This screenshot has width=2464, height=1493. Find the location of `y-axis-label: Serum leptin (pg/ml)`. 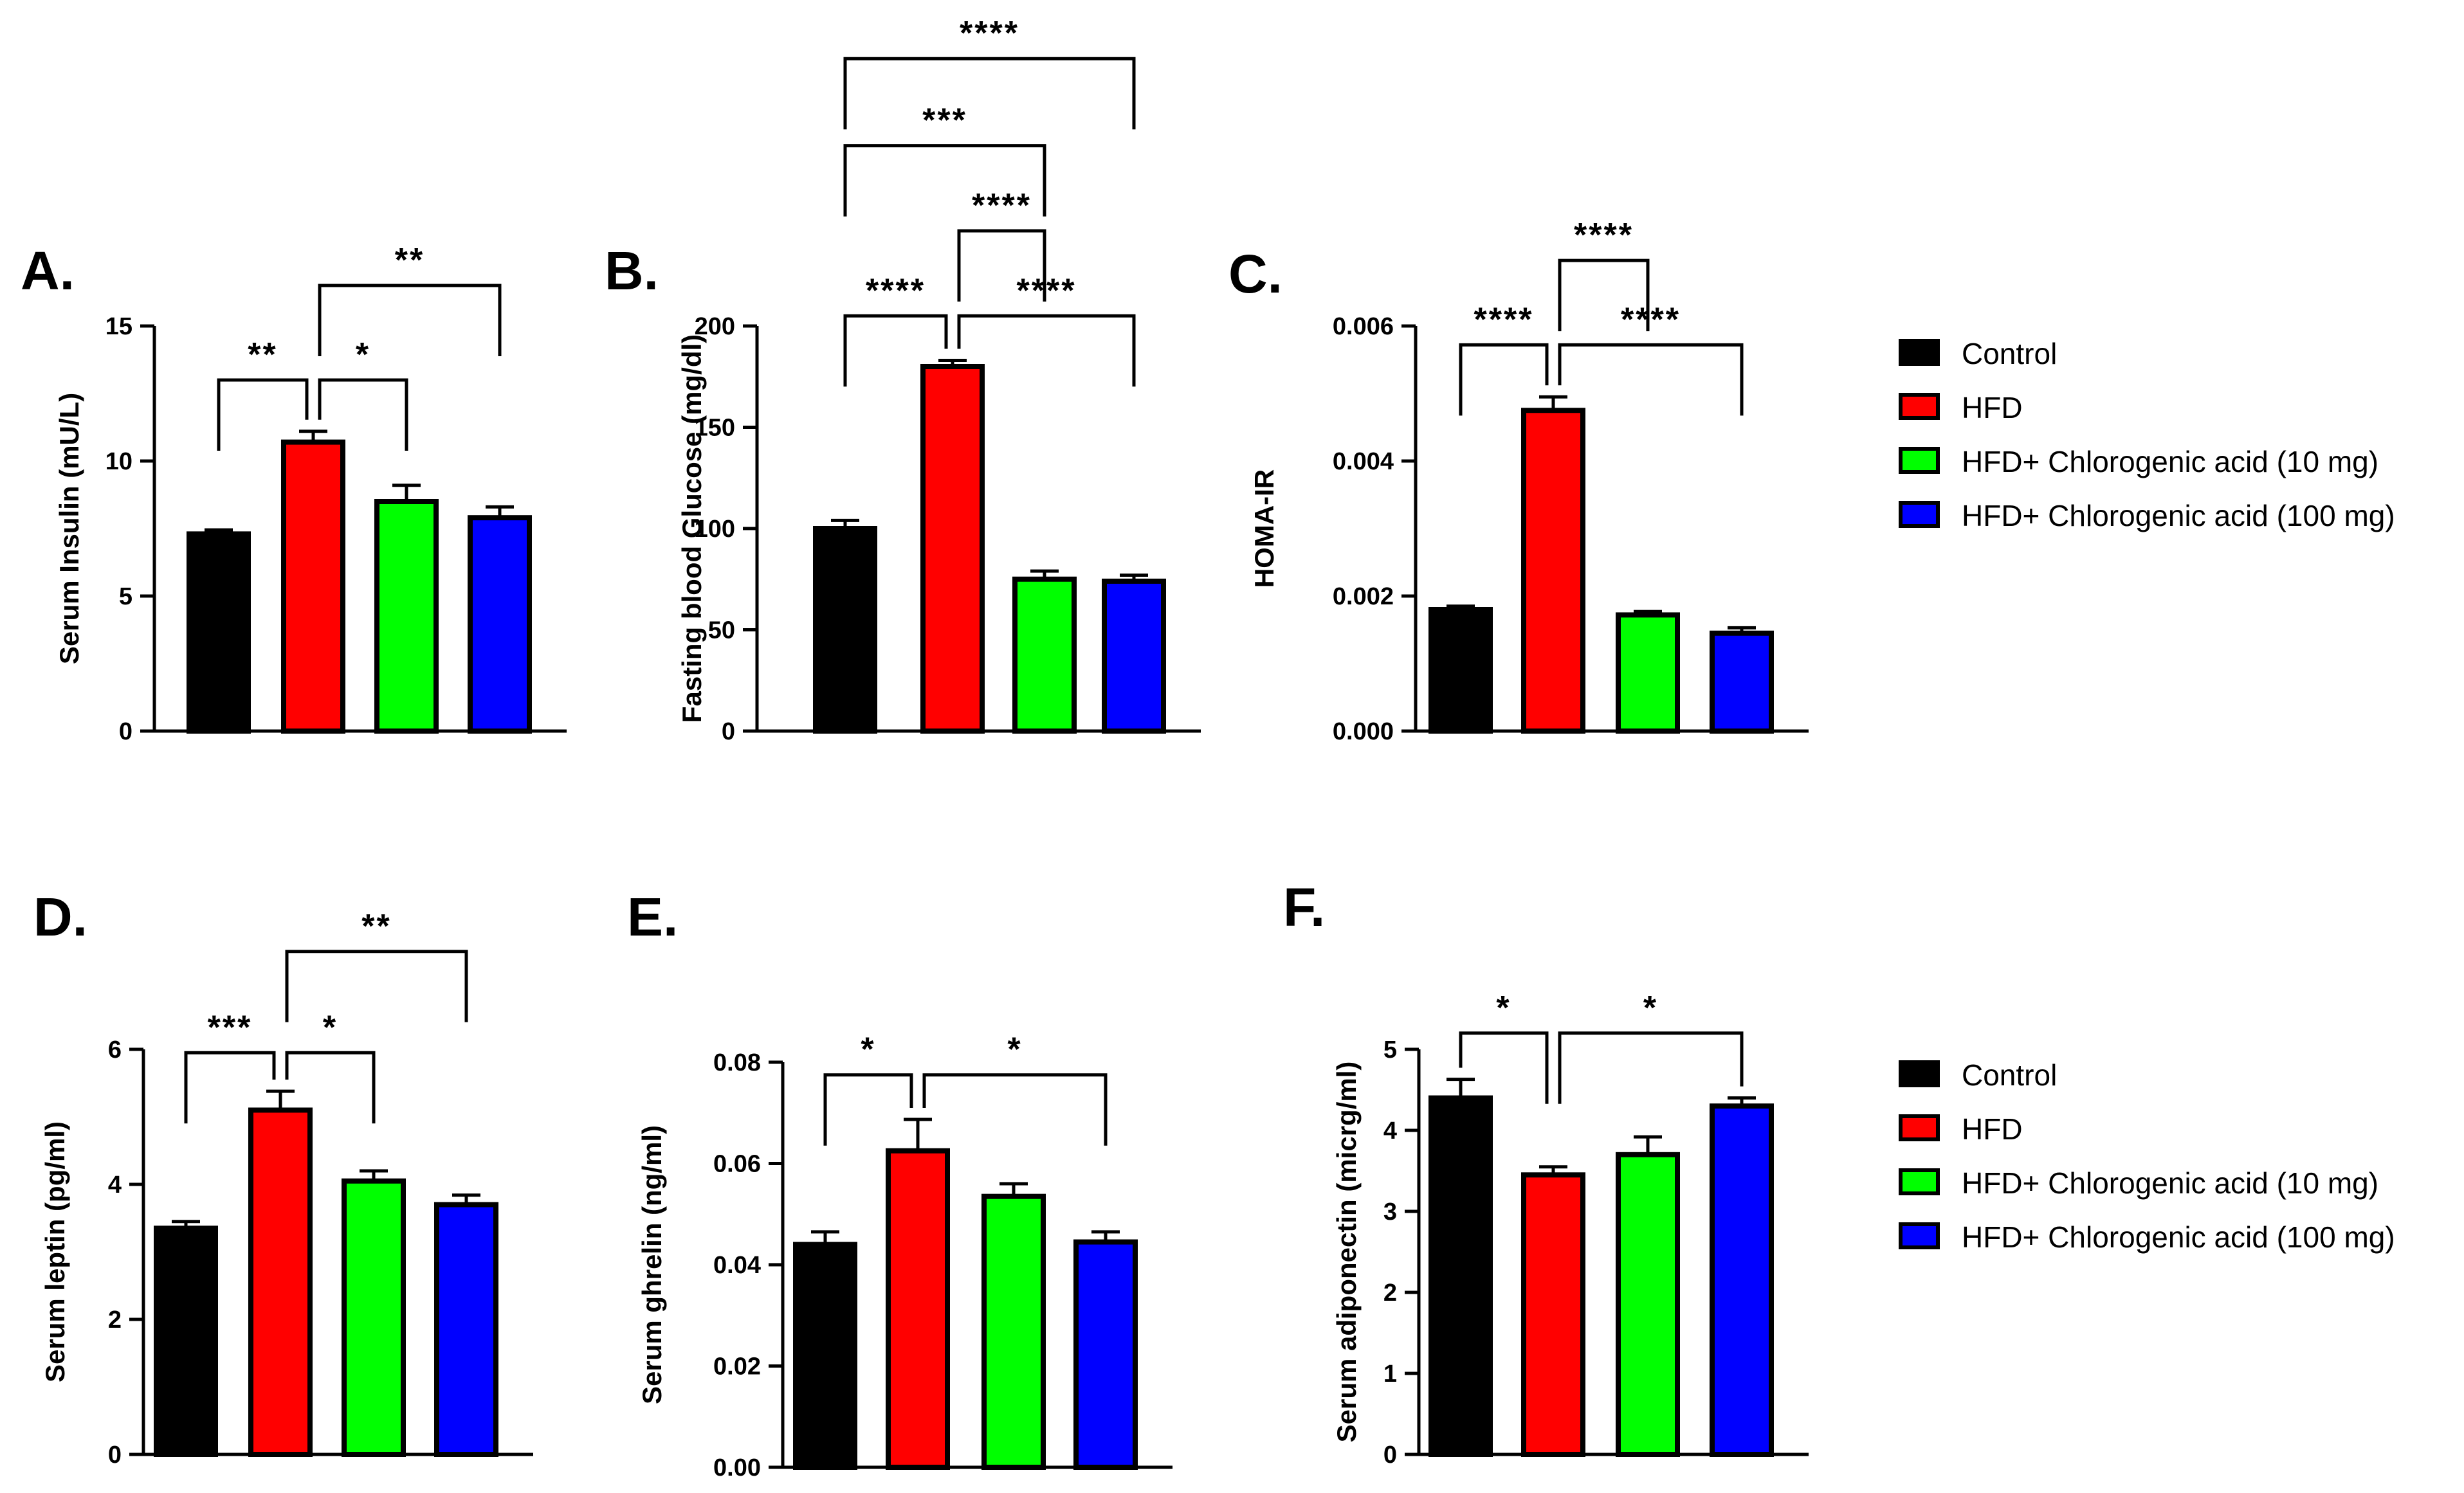

y-axis-label: Serum leptin (pg/ml) is located at coordinates (55, 1251).